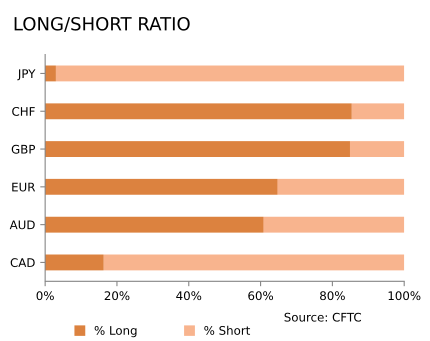  I want to click on chart-title: LONG/SHORT RATIO, so click(102, 24).